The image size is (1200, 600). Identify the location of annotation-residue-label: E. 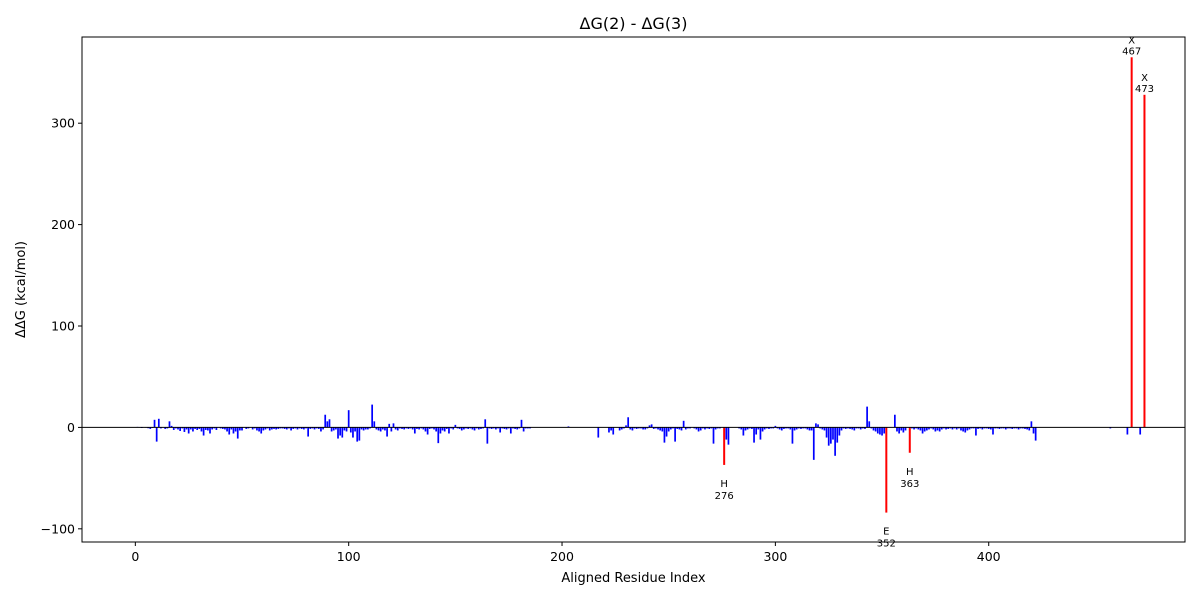
(886, 532).